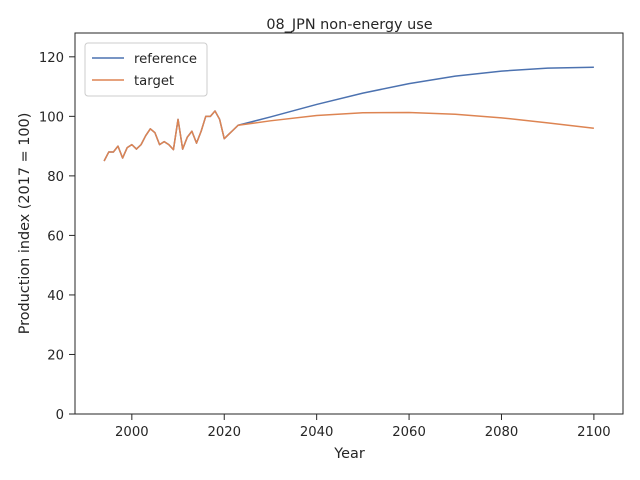  I want to click on y-tick-label: 80, so click(55, 177).